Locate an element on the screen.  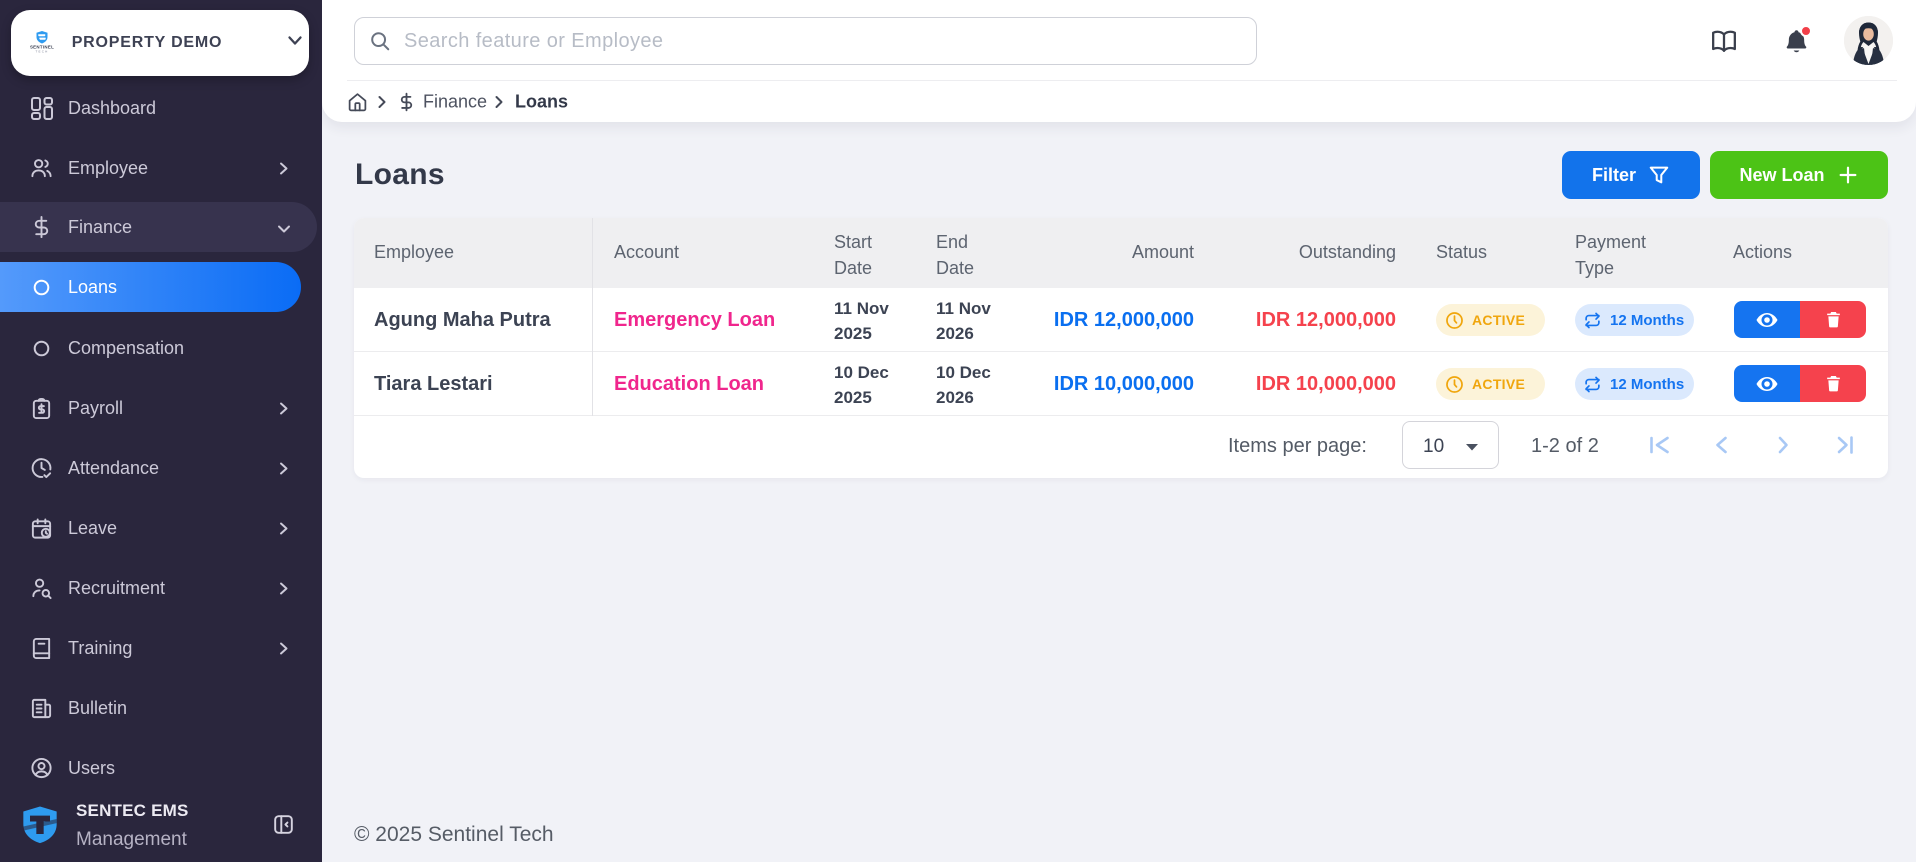
svg-text: TECH is located at coordinates (42, 51).